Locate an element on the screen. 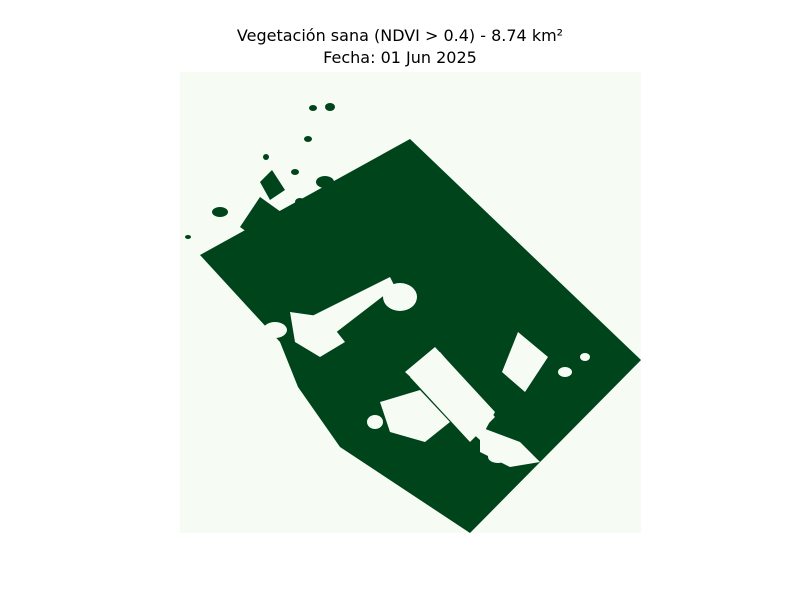  figure-title: Vegetación sana (NDVI > 0.4) - 8.74 km² is located at coordinates (400, 35).